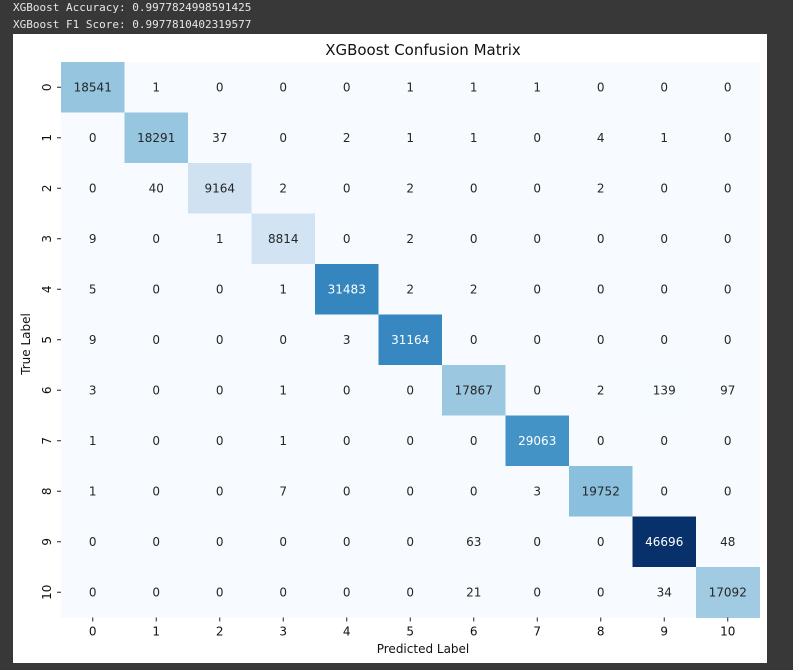  I want to click on cell-value-label: 31483, so click(347, 289).